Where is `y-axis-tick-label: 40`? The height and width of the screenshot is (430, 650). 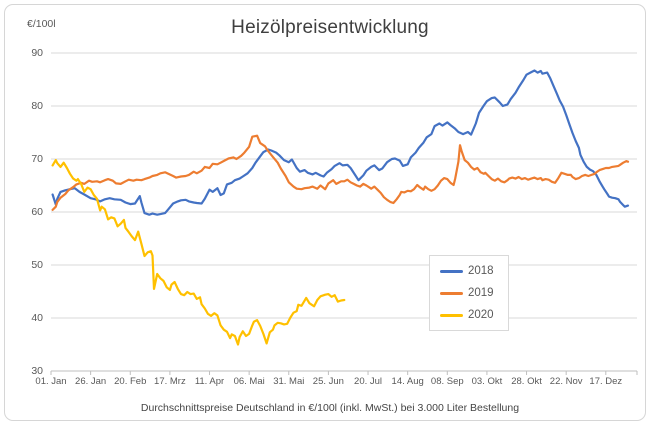 y-axis-tick-label: 40 is located at coordinates (37, 318).